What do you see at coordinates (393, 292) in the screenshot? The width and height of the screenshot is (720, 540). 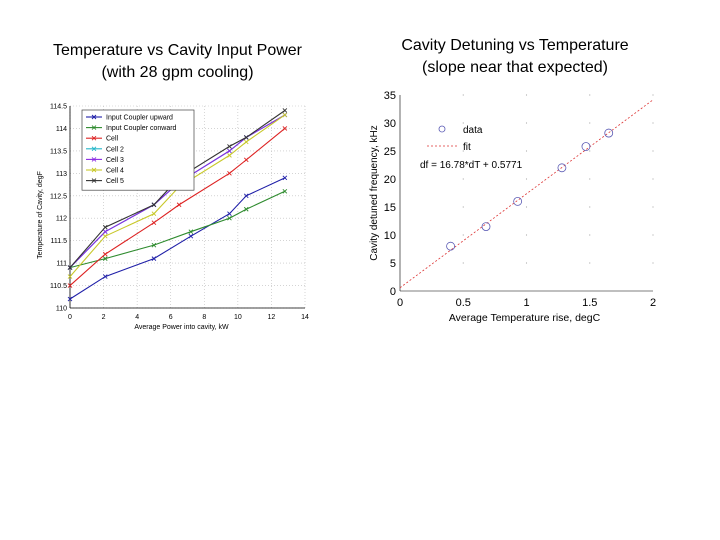 I see `right-y-tick-label: 0` at bounding box center [393, 292].